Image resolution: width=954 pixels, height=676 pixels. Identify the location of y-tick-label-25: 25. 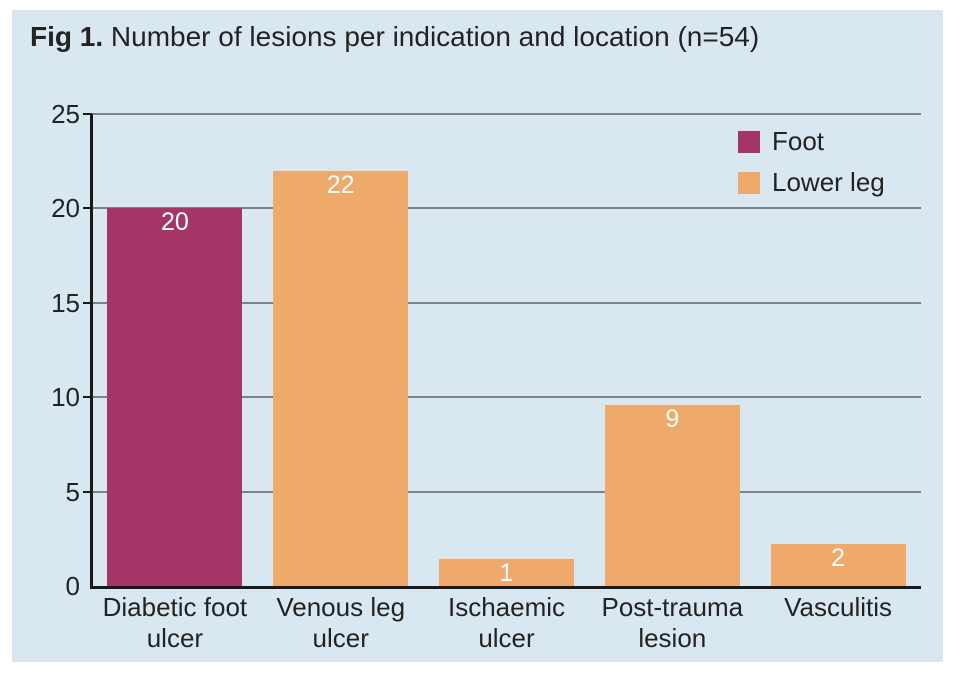
(65, 114).